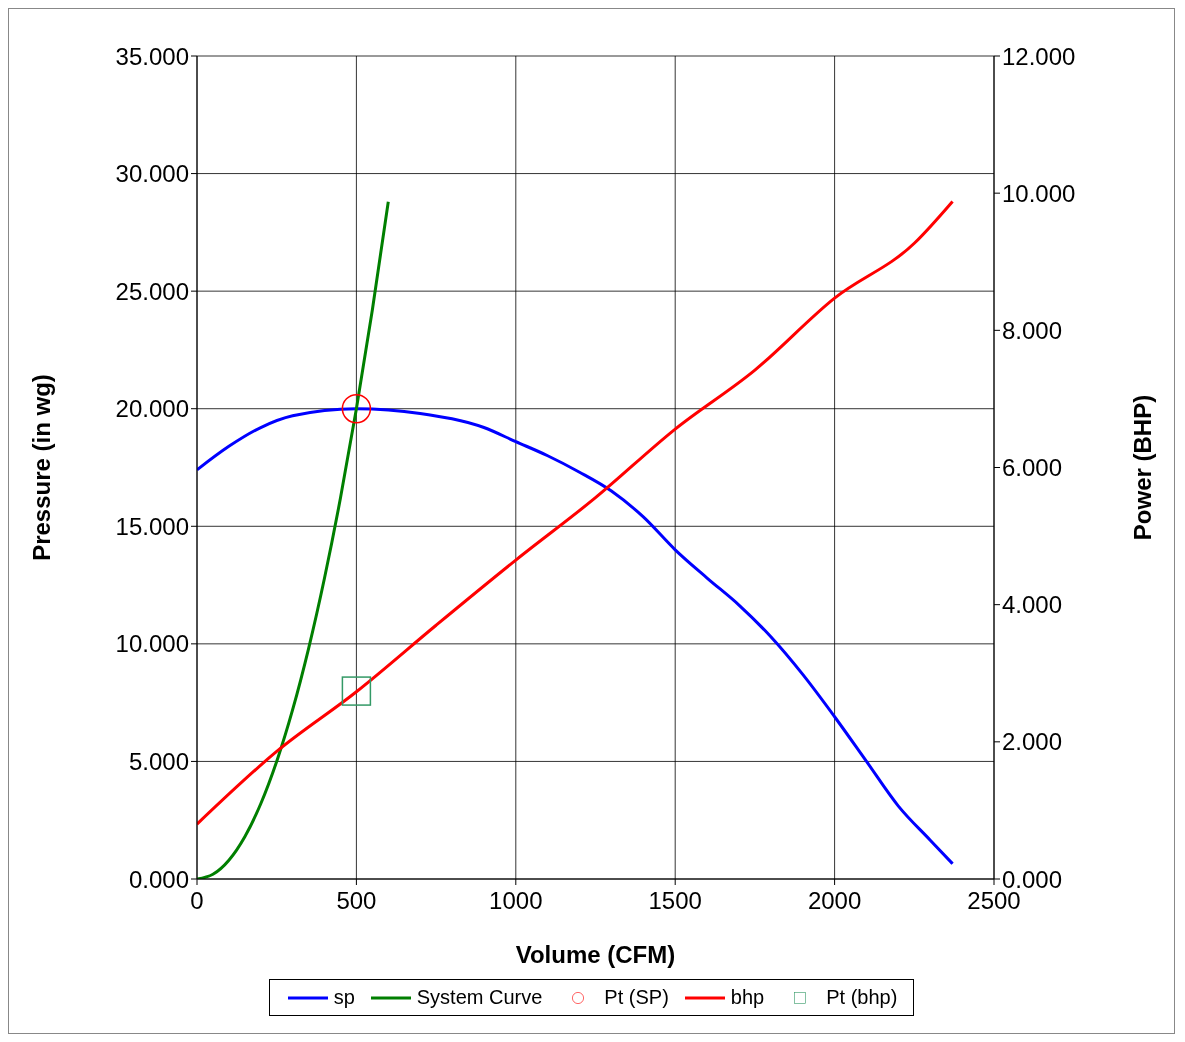  What do you see at coordinates (152, 174) in the screenshot?
I see `y-tick-label: 30.000` at bounding box center [152, 174].